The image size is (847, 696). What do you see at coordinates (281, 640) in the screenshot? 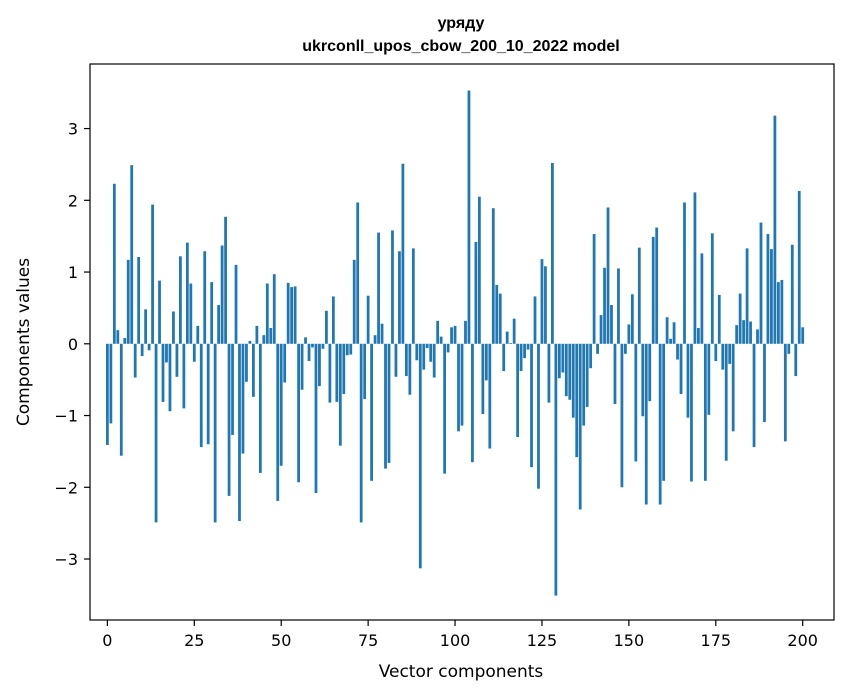
I see `x-tick-label: 50` at bounding box center [281, 640].